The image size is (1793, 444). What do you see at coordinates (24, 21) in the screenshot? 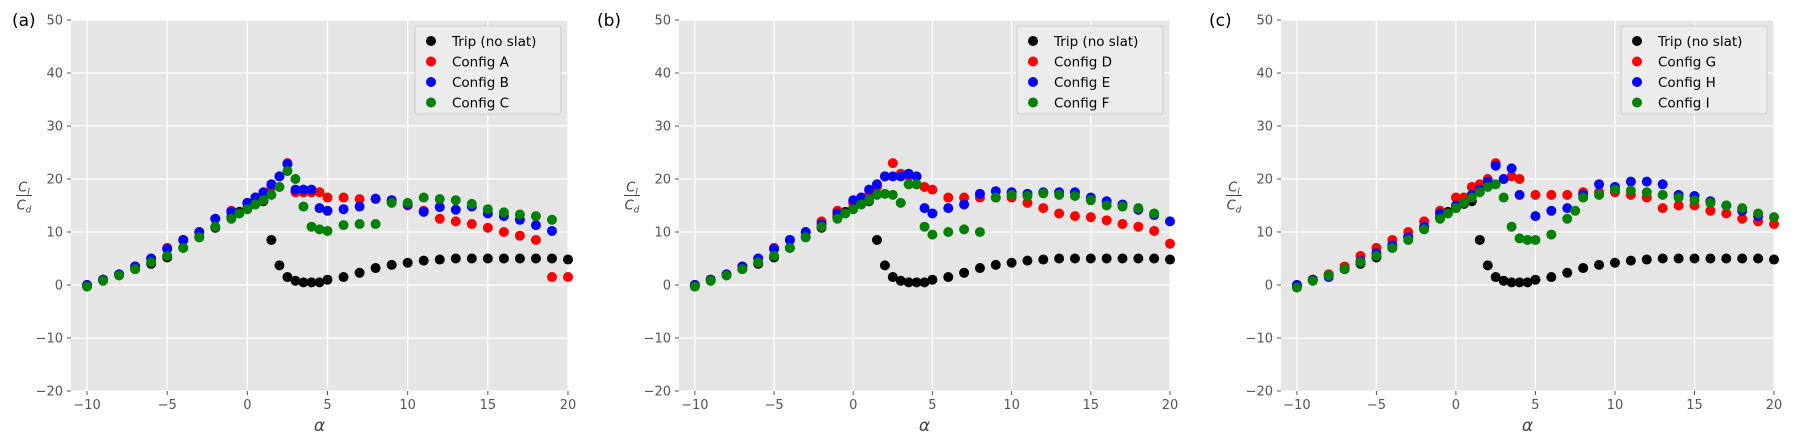
I see `panel-label: (a)` at bounding box center [24, 21].